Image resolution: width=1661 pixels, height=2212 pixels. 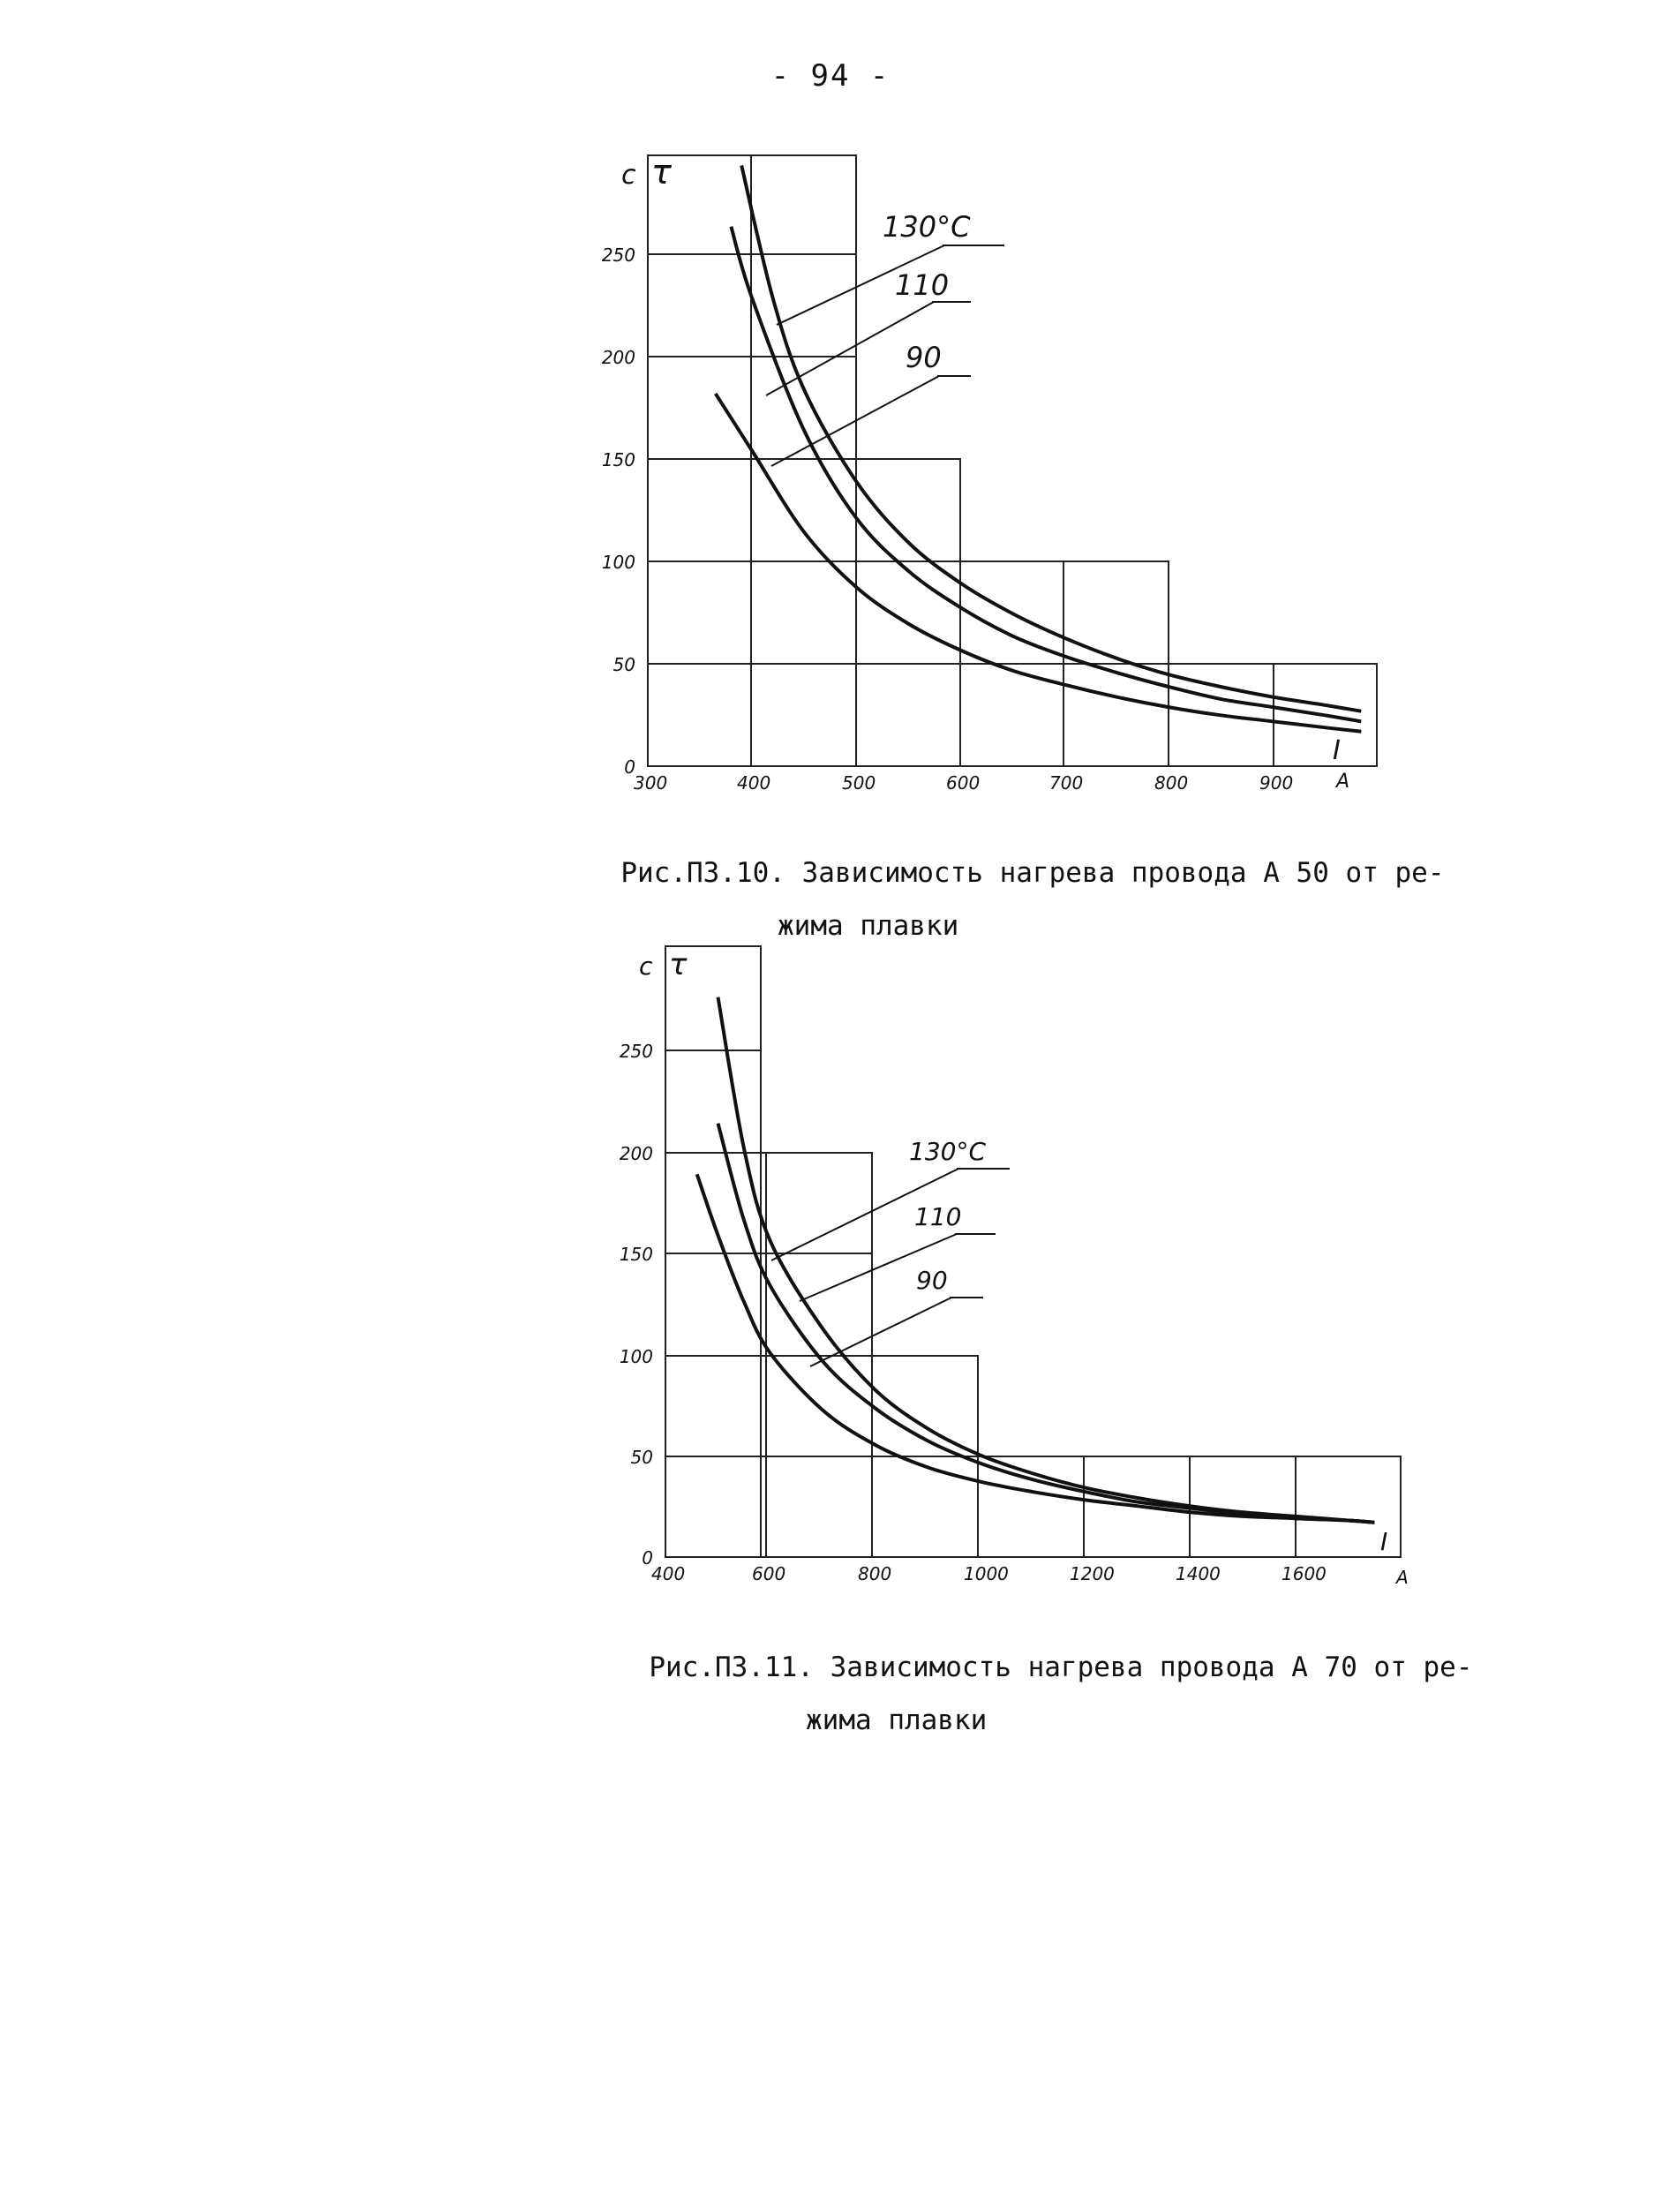 I want to click on chart-a50-frame: с τ, so click(x=647, y=172).